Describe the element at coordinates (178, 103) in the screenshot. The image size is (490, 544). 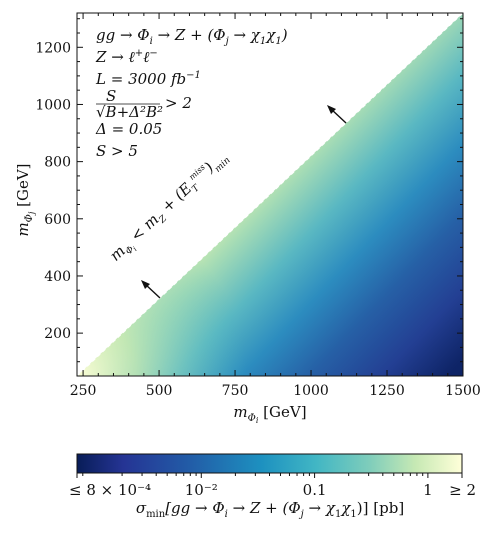
I see `svg-text: > 2` at that location.